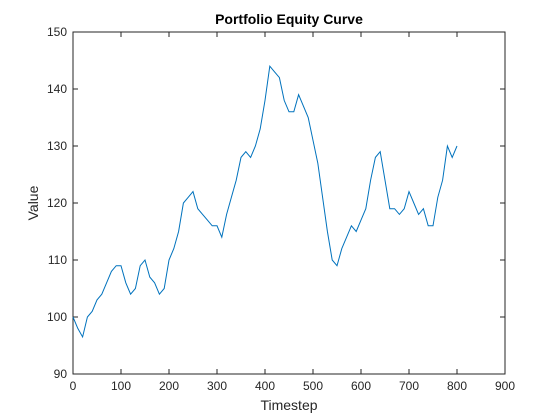 This screenshot has width=560, height=420. What do you see at coordinates (265, 386) in the screenshot?
I see `x-tick-label: 400` at bounding box center [265, 386].